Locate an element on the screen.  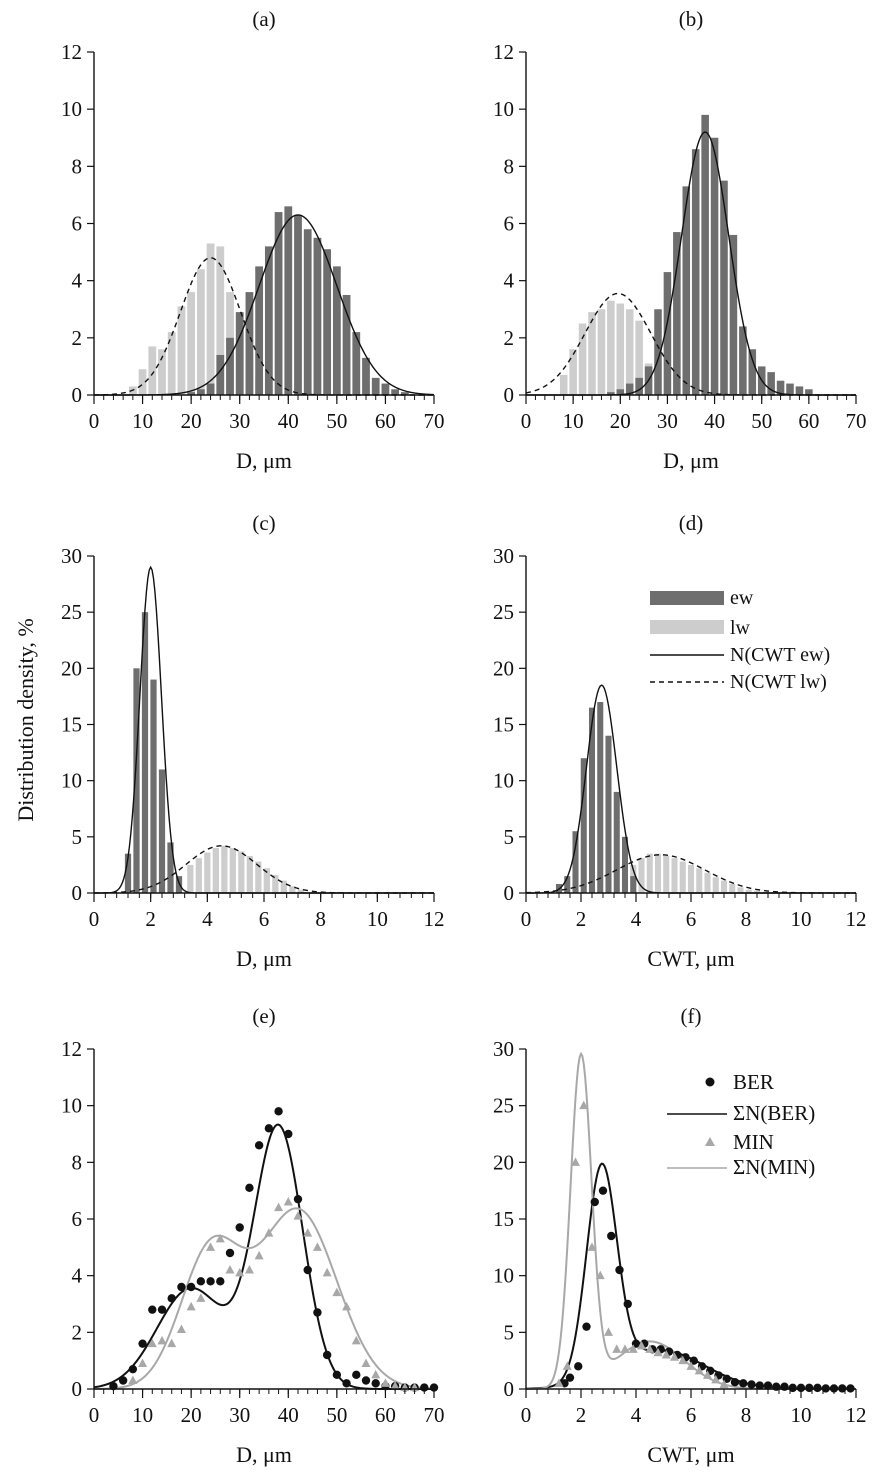
panel-title: (e) is located at coordinates (263, 1016).